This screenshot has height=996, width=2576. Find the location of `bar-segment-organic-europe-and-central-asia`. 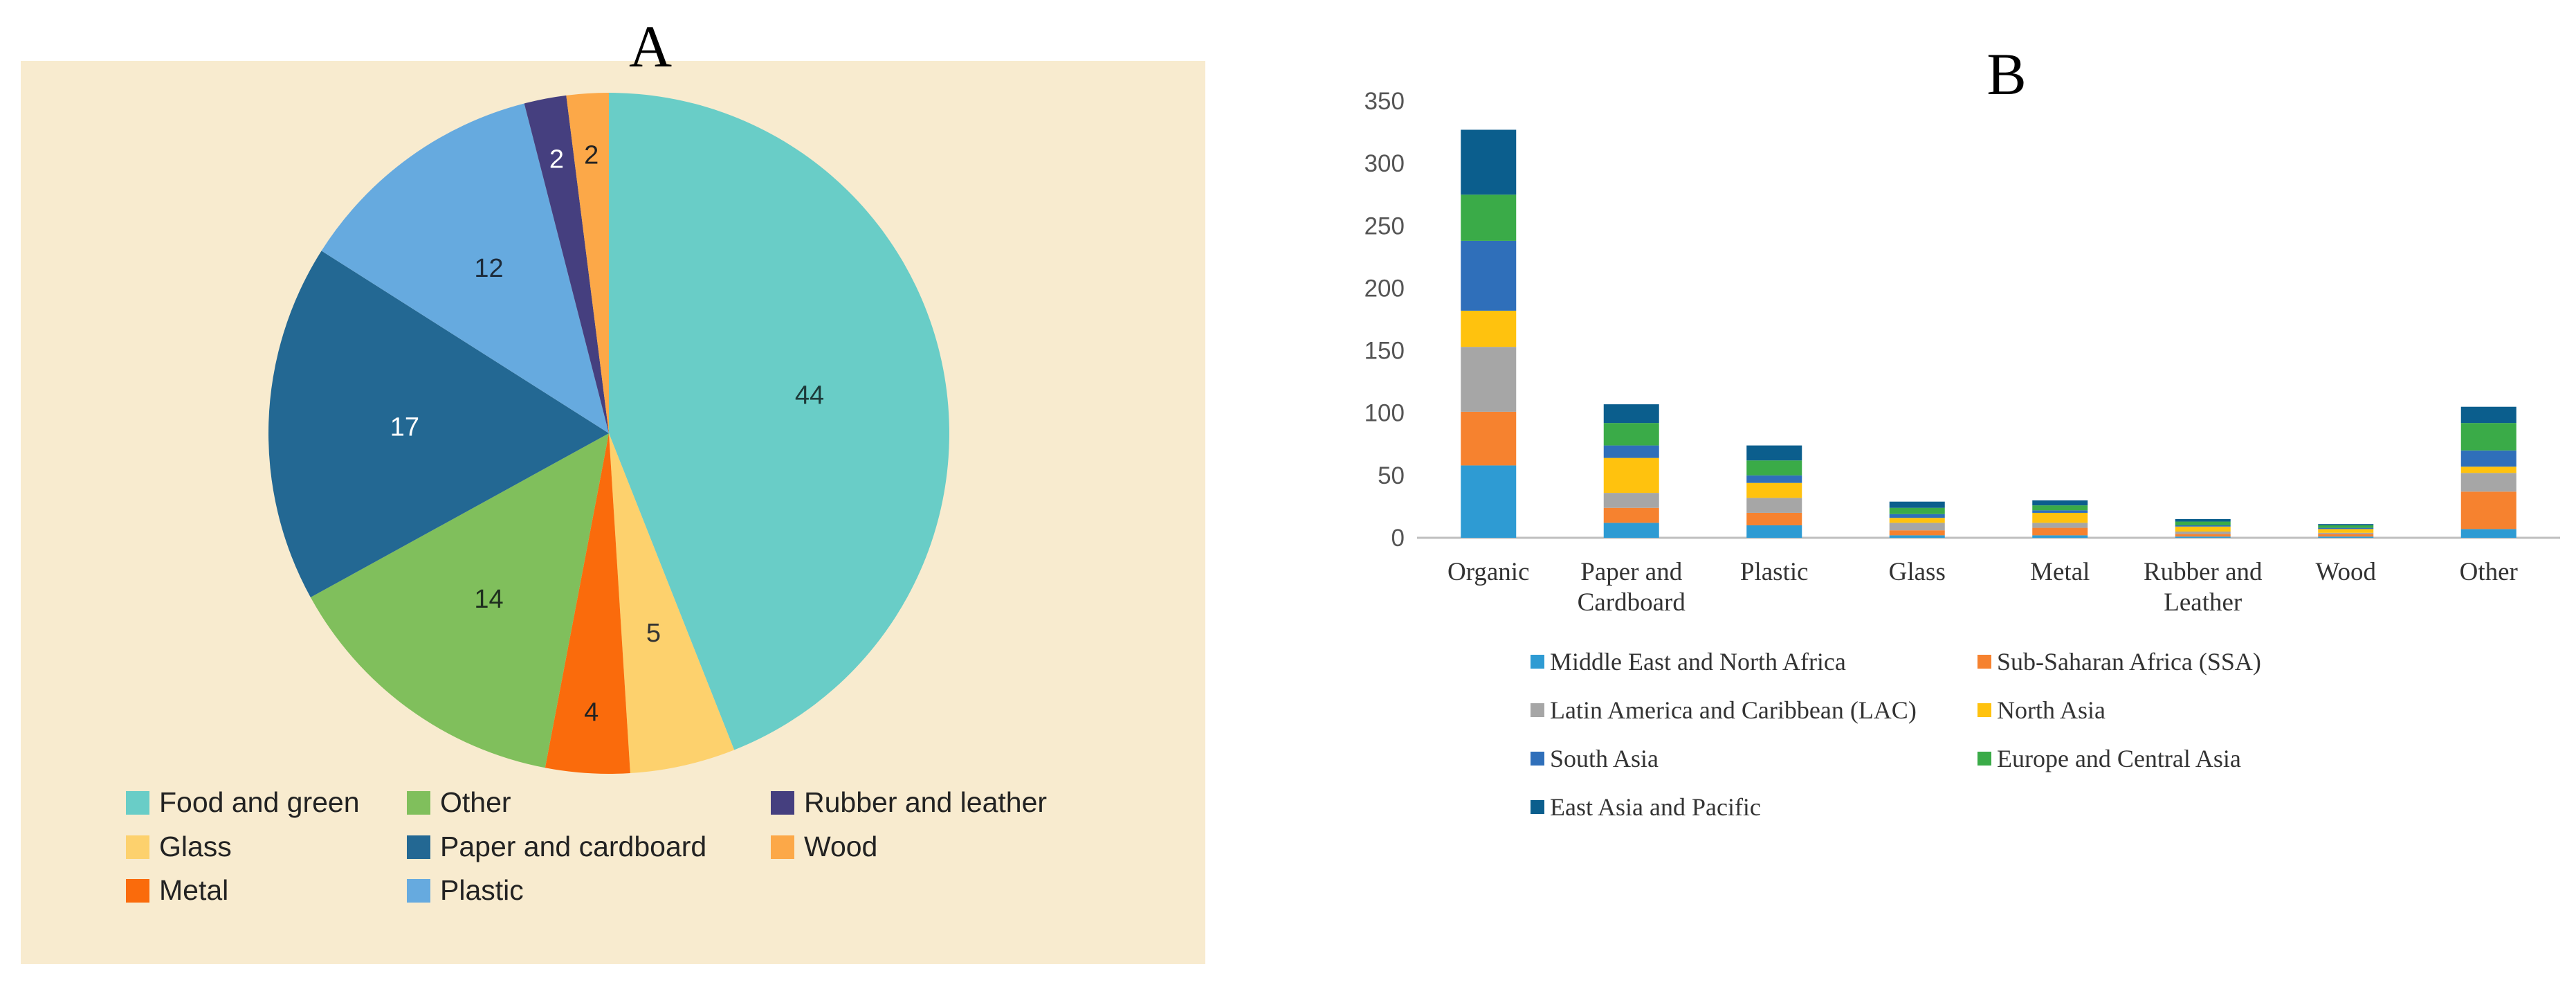

bar-segment-organic-europe-and-central-asia is located at coordinates (1489, 217).